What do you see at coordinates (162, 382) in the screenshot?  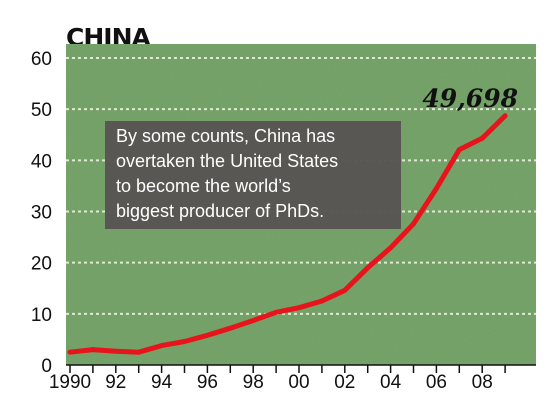 I see `x-tick-label: 94` at bounding box center [162, 382].